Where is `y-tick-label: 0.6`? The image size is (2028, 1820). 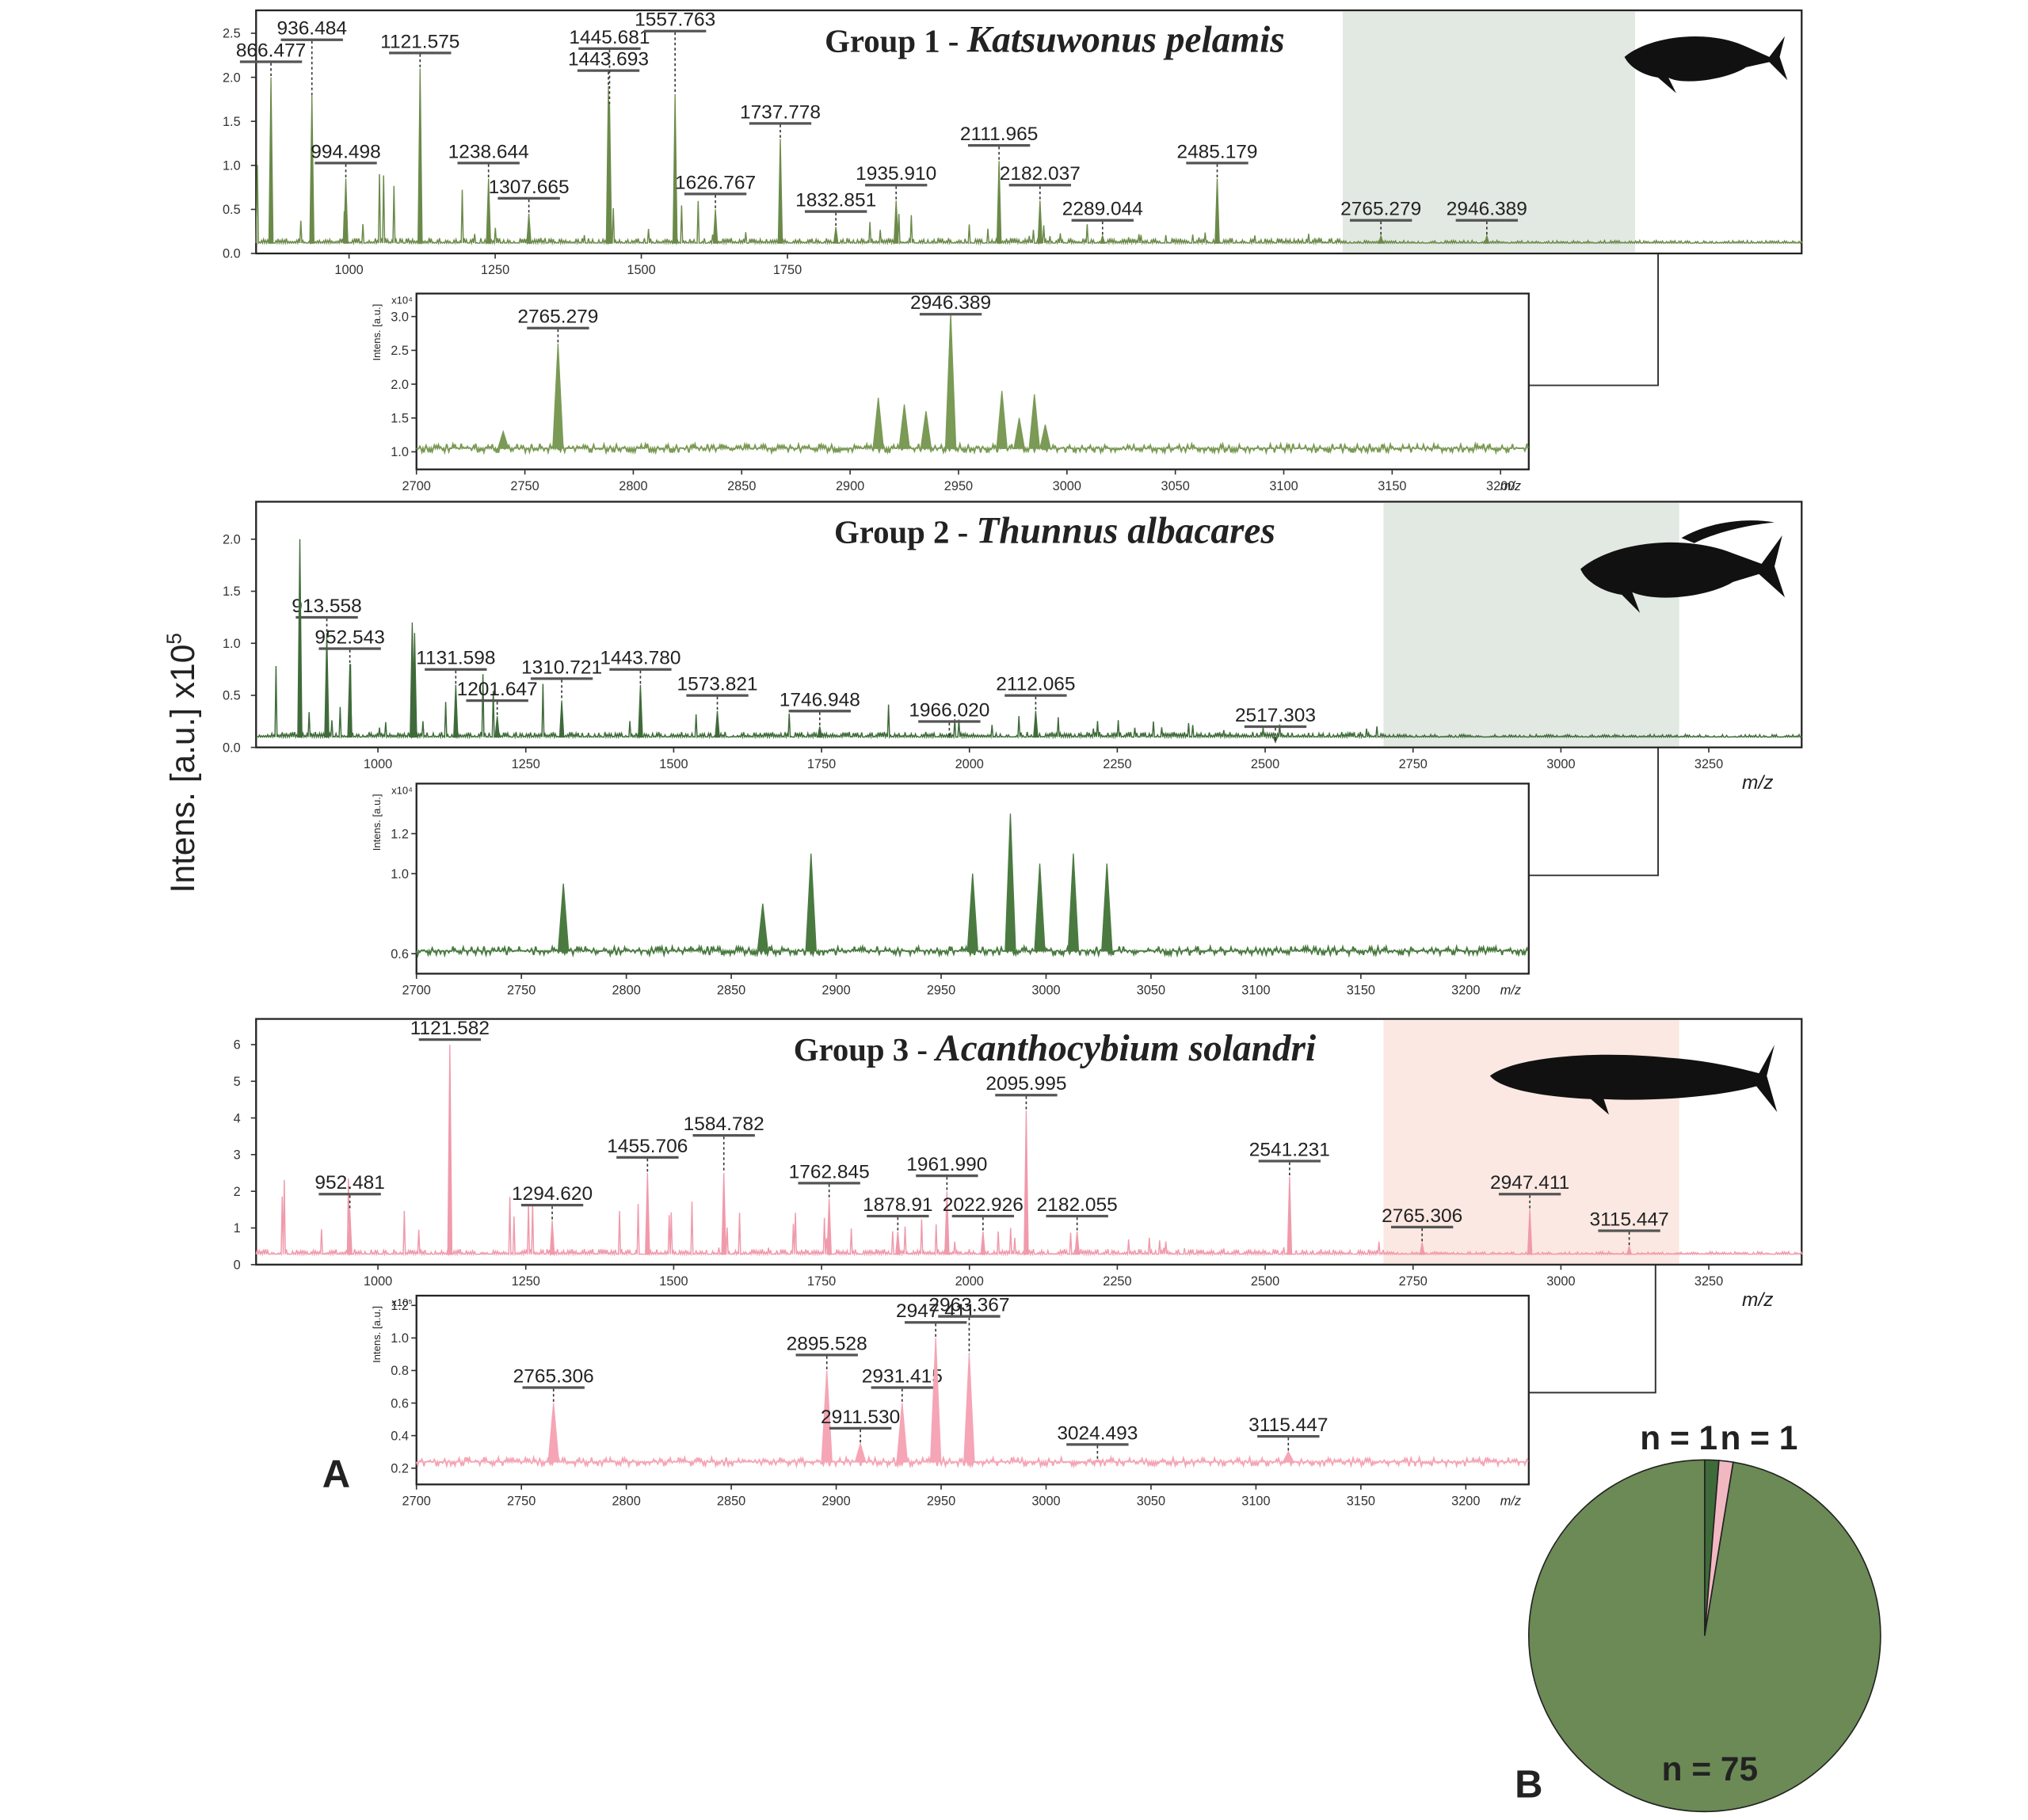 y-tick-label: 0.6 is located at coordinates (400, 1403).